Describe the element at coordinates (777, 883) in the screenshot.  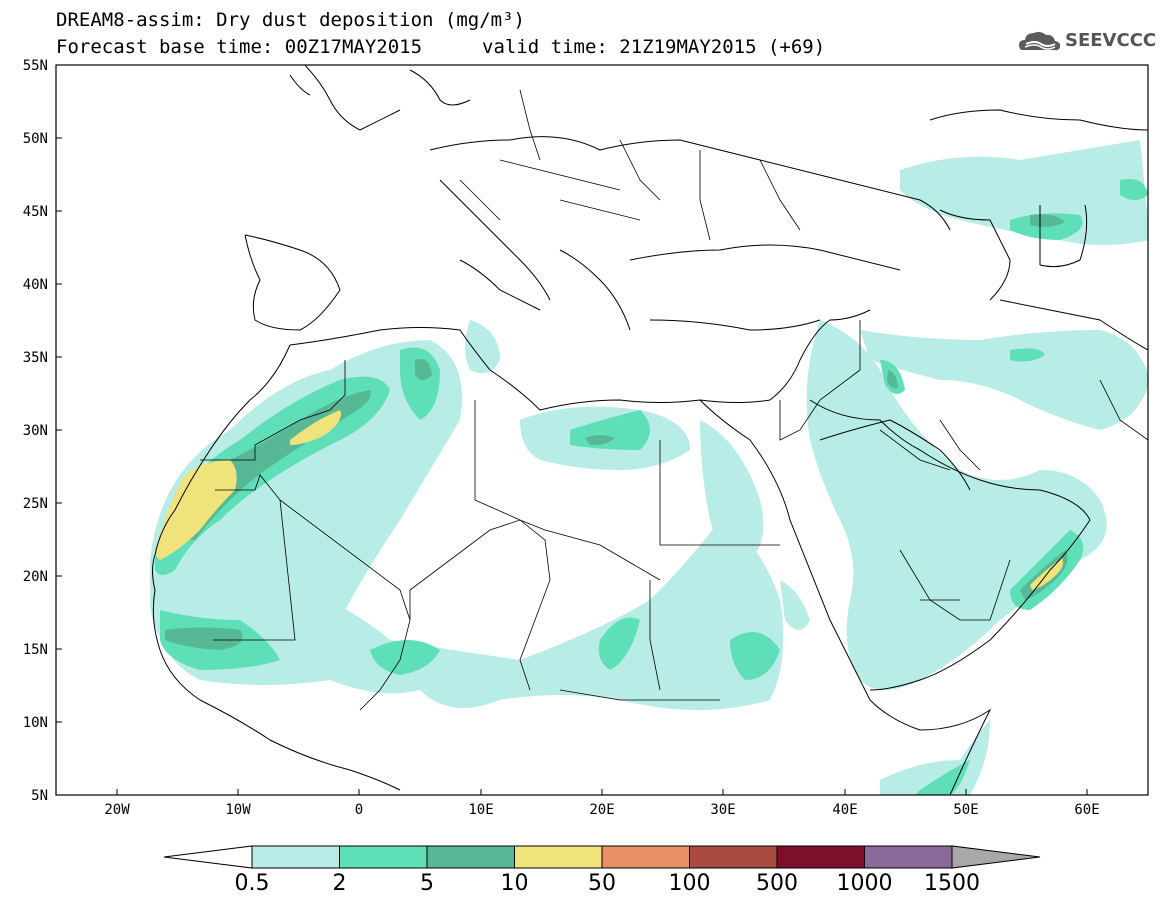
I see `colorbar-label: 500` at that location.